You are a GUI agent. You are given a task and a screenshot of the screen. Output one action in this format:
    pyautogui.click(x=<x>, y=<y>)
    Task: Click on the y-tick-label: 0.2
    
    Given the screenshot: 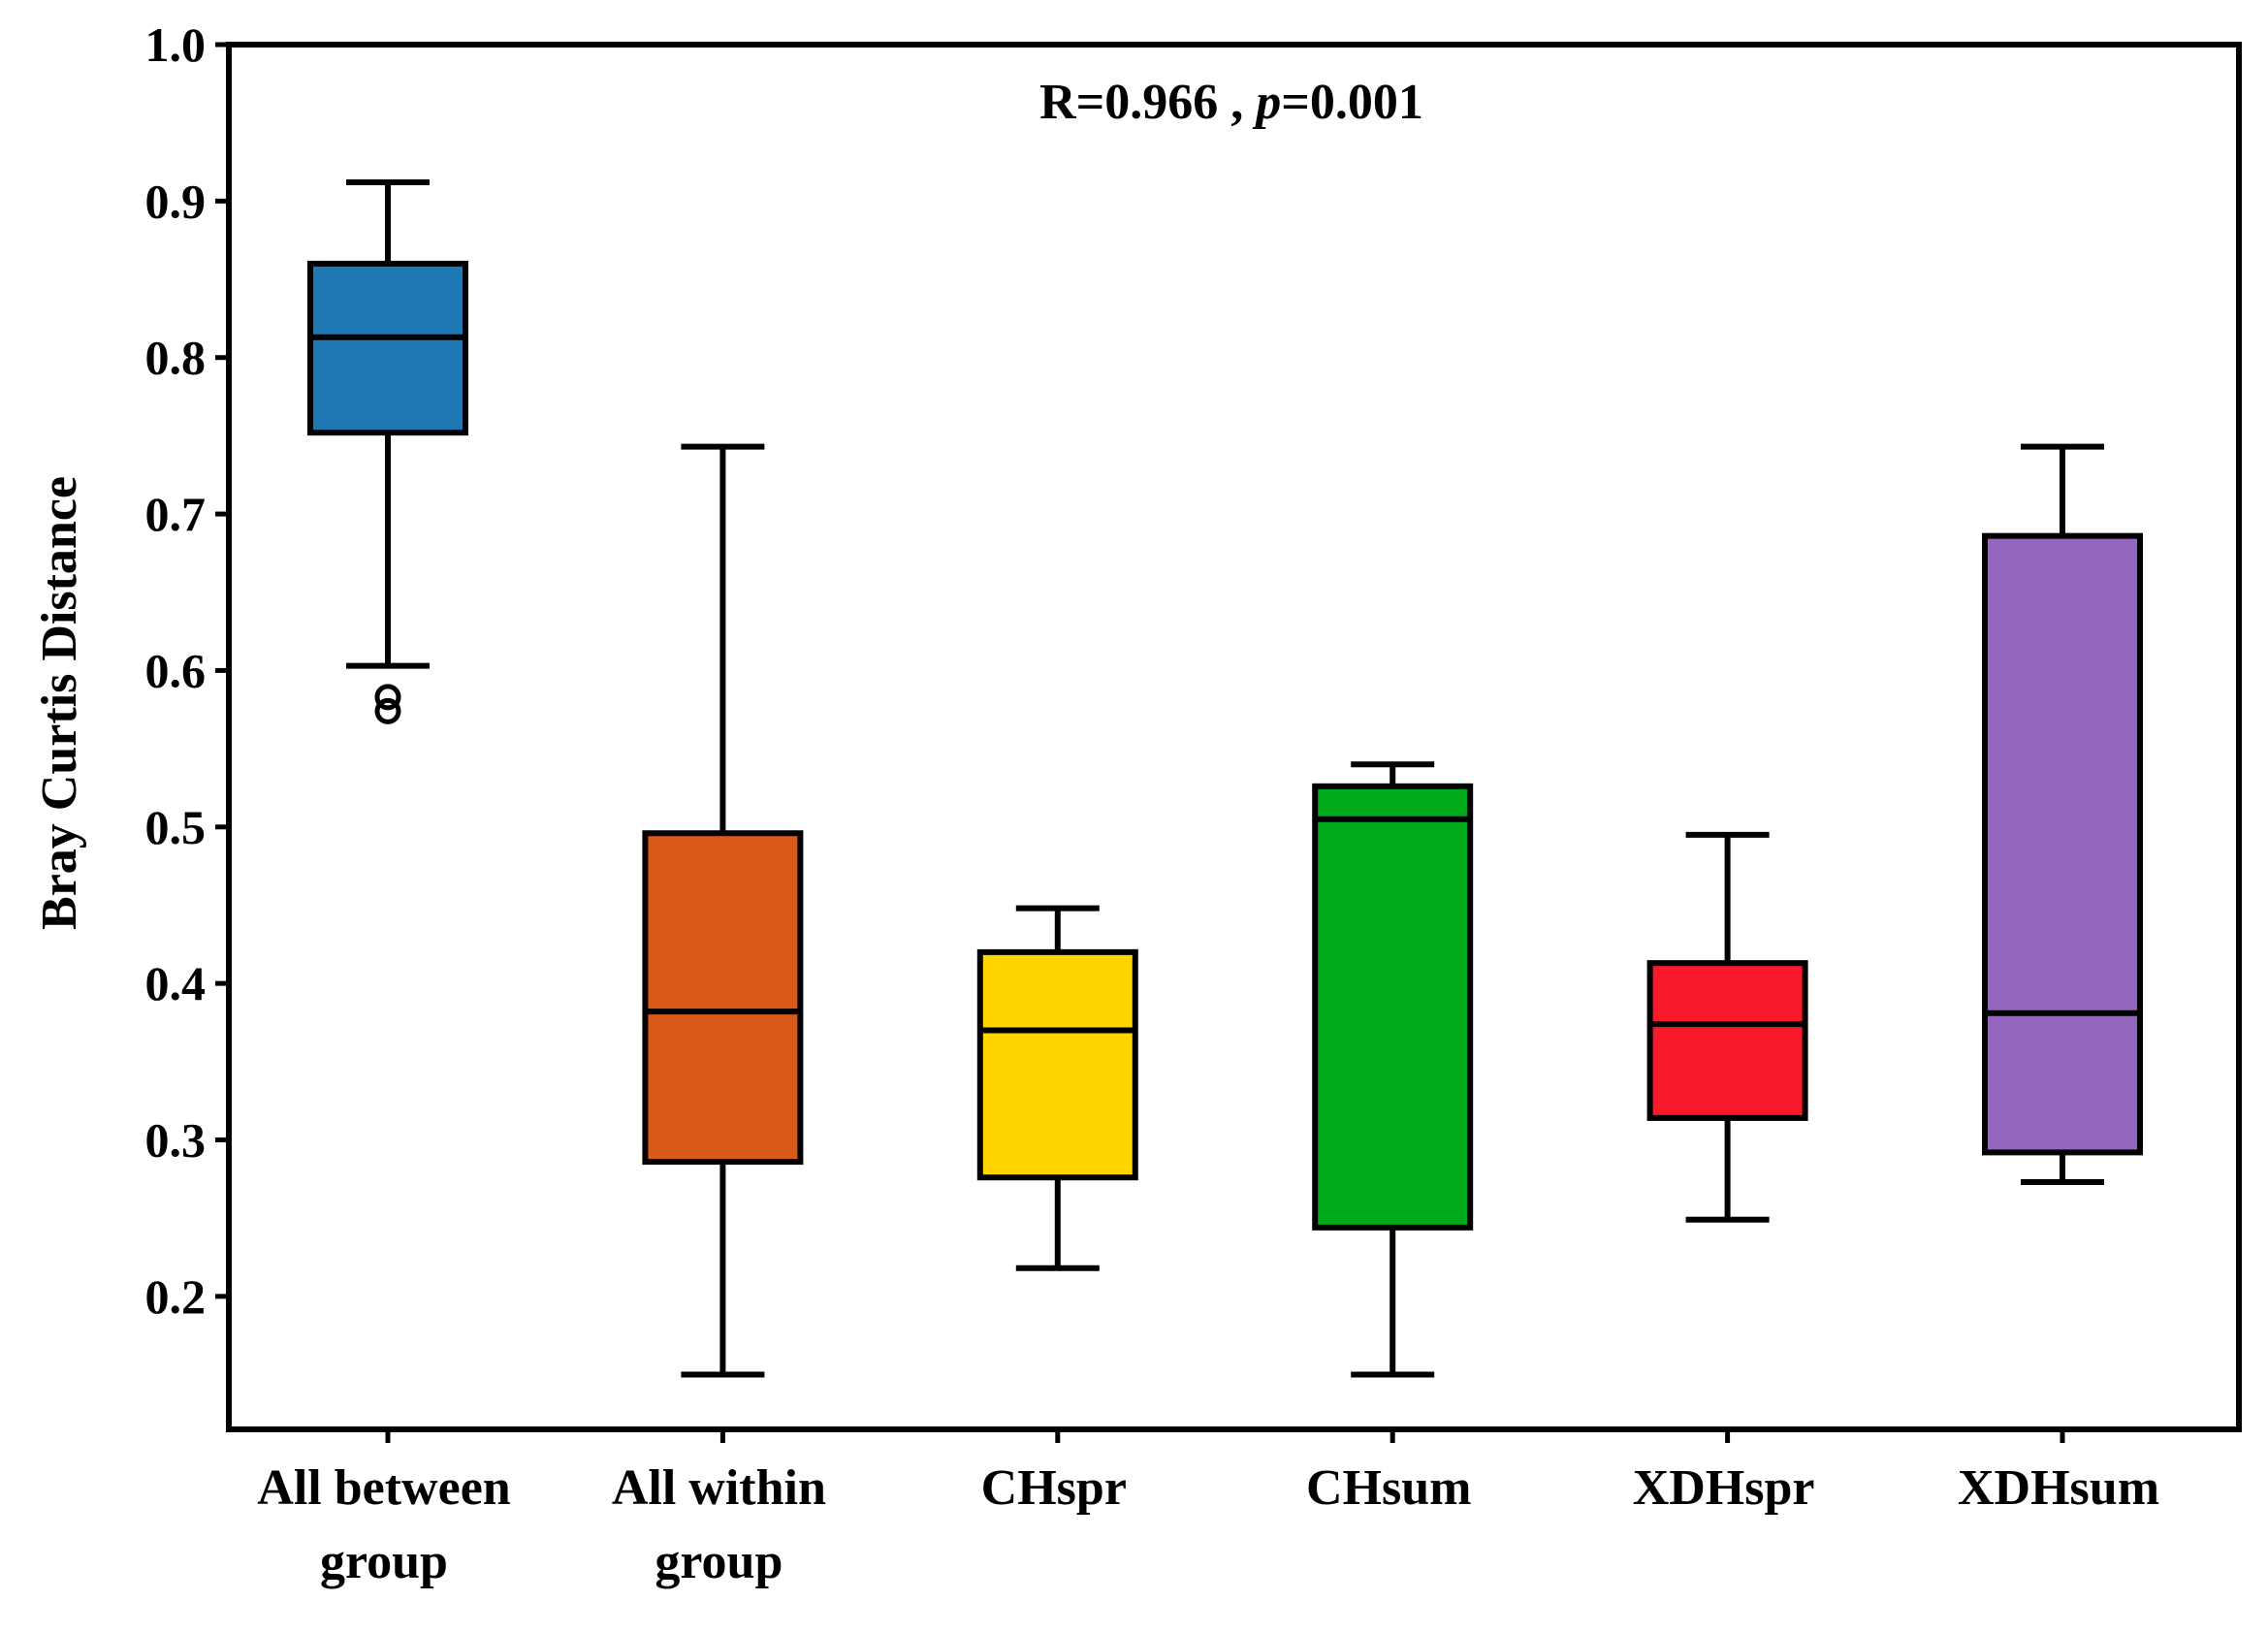 What is the action you would take?
    pyautogui.click(x=176, y=1296)
    